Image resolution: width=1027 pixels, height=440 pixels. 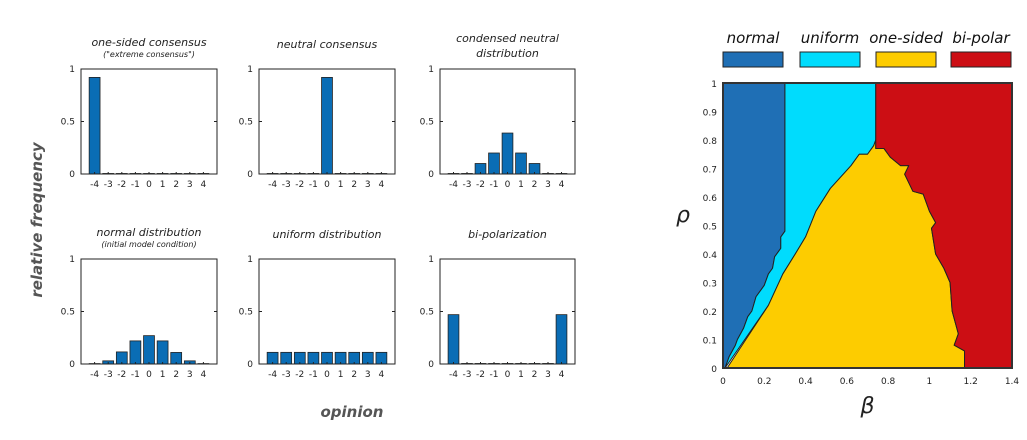 I want to click on y-tick-label: 0.2, so click(x=710, y=313).